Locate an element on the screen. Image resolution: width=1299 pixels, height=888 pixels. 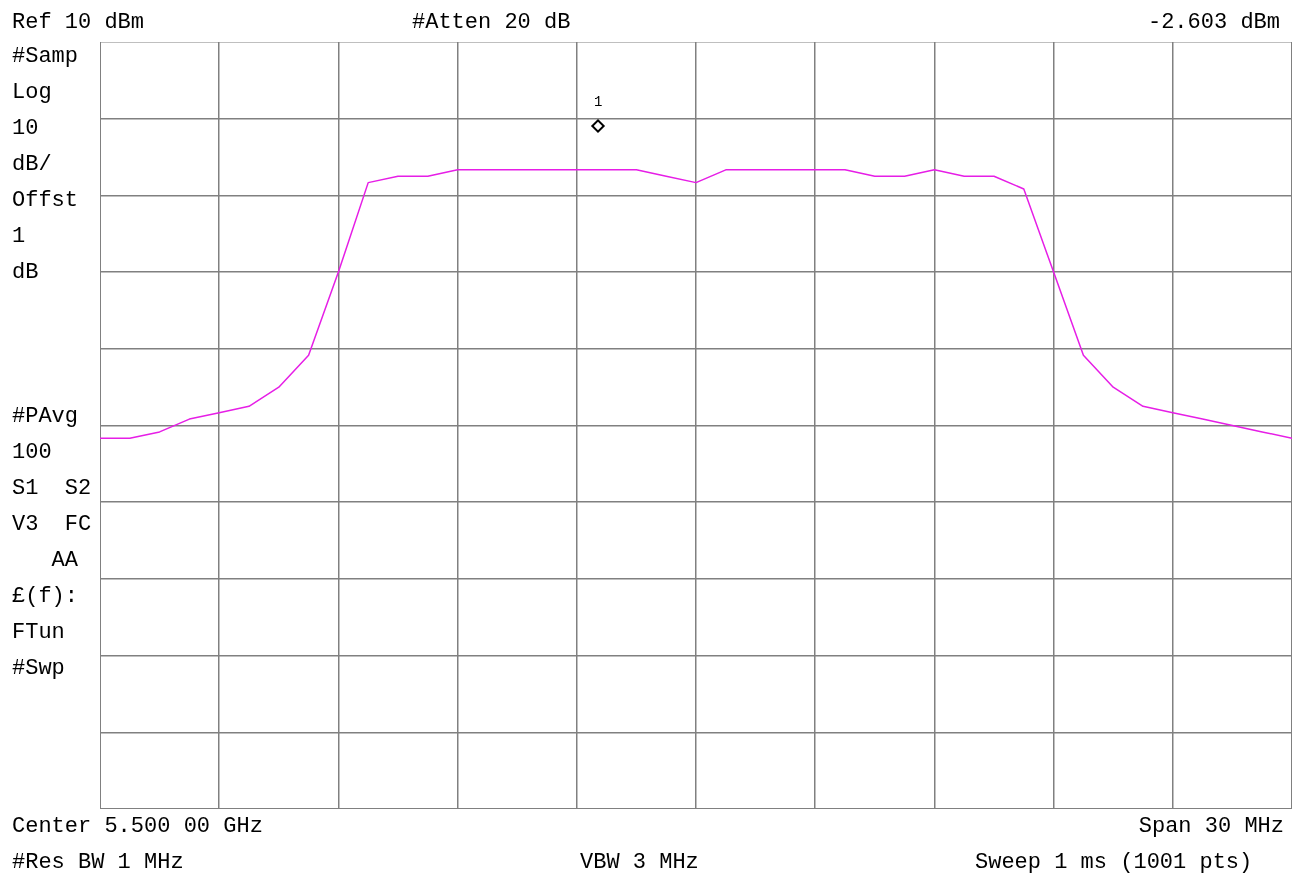
text: Sweep 1 ms (1001 pts) is located at coordinates (1114, 863).